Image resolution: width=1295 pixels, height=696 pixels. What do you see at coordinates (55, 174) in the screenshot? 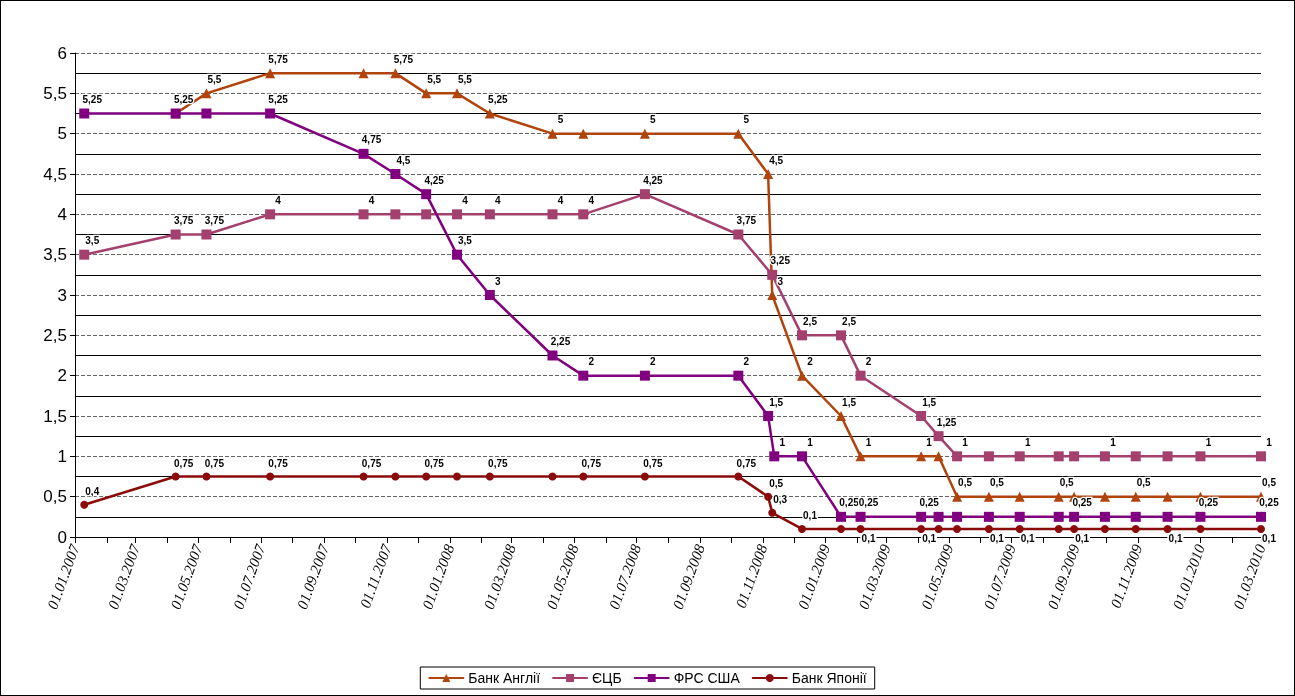
I see `y-tick-label: 4,5` at bounding box center [55, 174].